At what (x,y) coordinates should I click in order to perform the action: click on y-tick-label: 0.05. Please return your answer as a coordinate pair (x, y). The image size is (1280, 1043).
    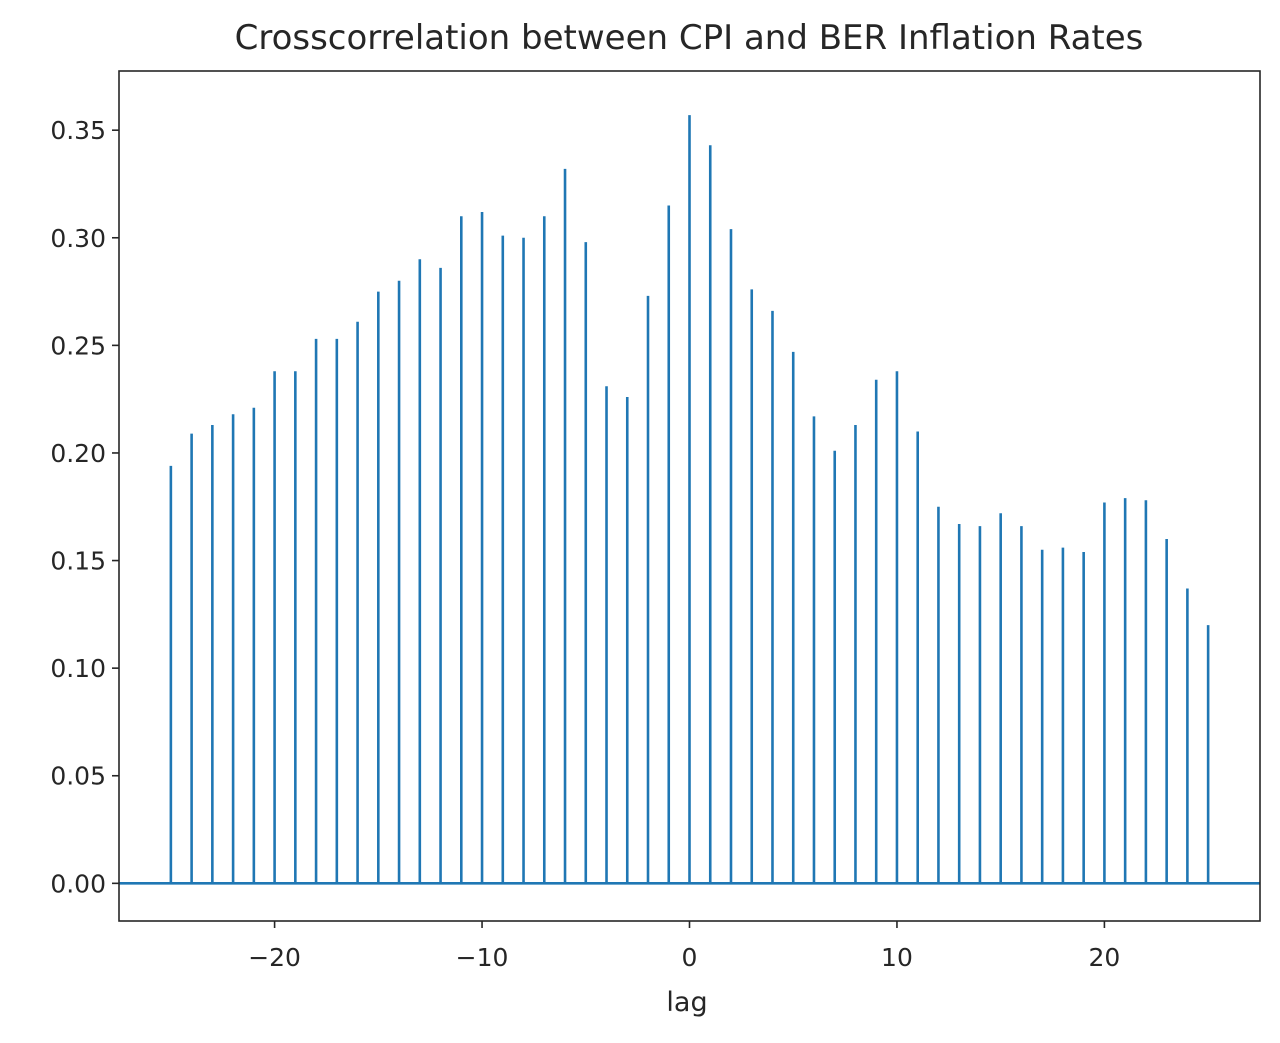
    Looking at the image, I should click on (78, 776).